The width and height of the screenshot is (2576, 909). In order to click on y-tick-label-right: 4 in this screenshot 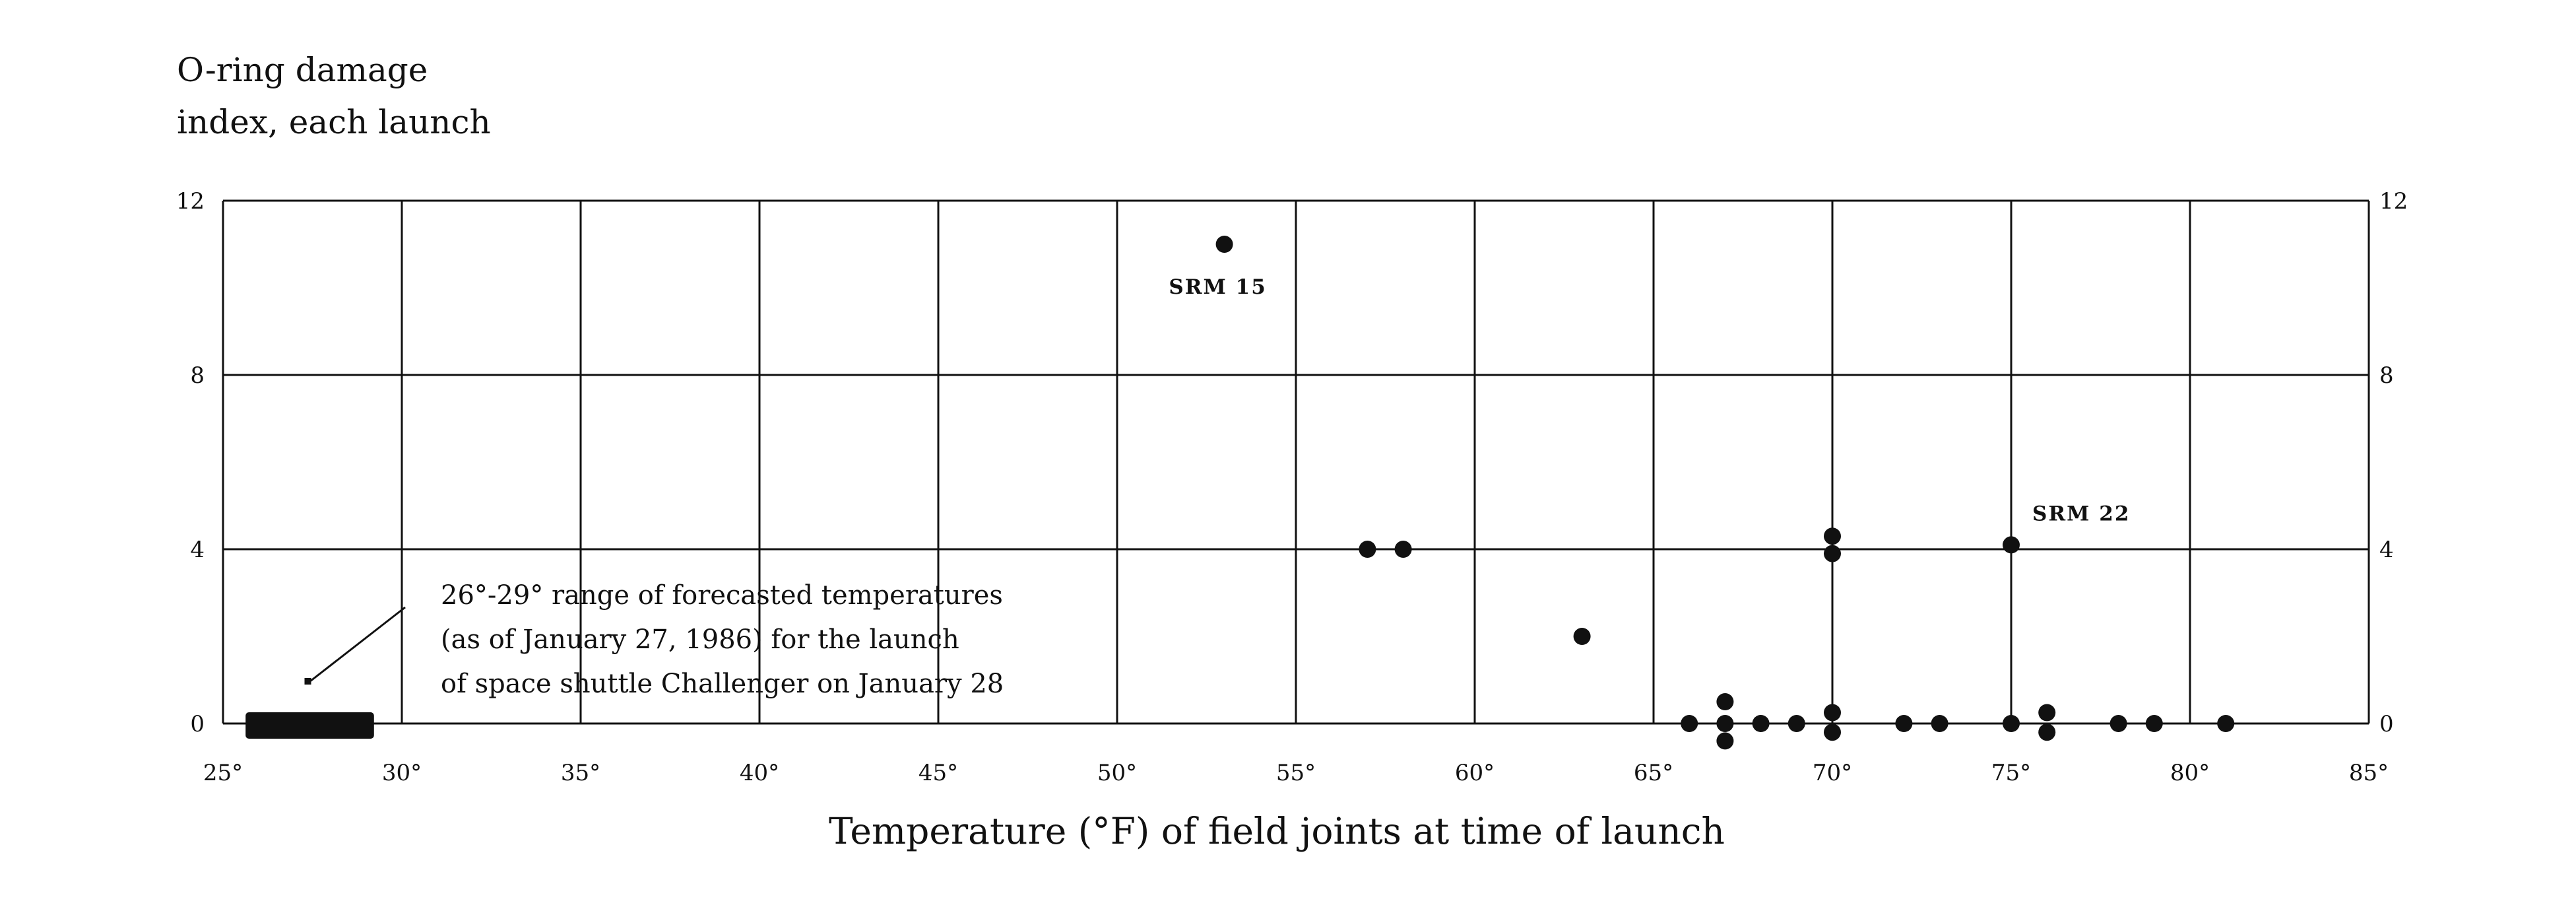, I will do `click(2386, 550)`.